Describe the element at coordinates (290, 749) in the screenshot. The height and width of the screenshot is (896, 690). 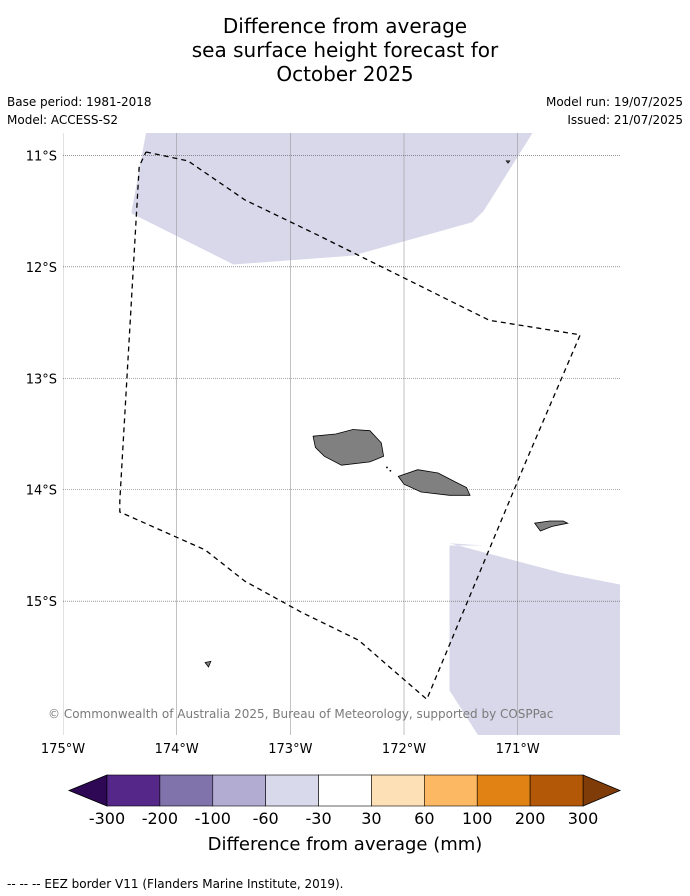
I see `lon-tick-label: 173°W` at that location.